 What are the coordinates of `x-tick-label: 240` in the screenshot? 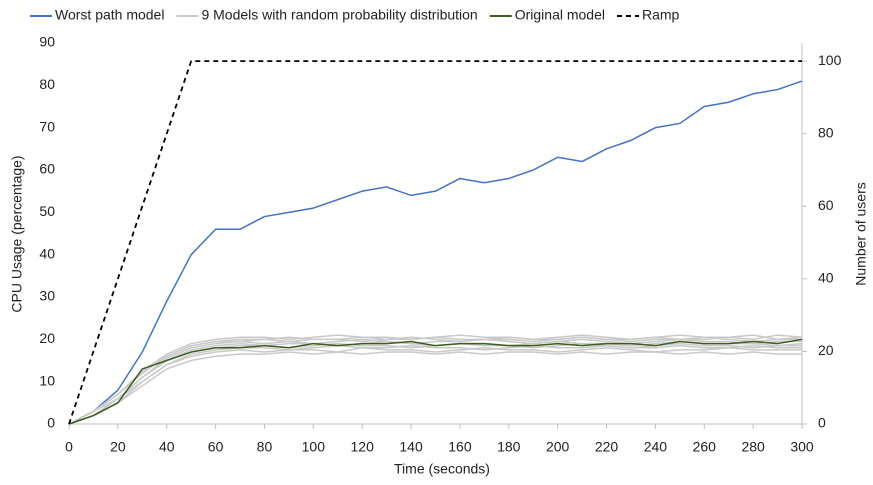 It's located at (656, 447).